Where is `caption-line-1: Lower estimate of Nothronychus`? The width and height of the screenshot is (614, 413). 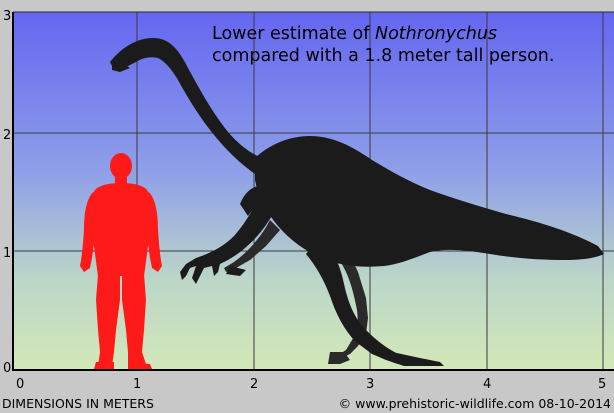
caption-line-1: Lower estimate of Nothronychus is located at coordinates (354, 34).